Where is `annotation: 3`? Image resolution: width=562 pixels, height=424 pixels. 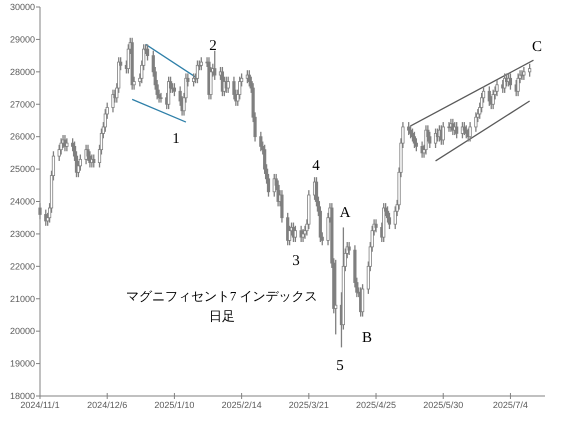
annotation: 3 is located at coordinates (296, 261).